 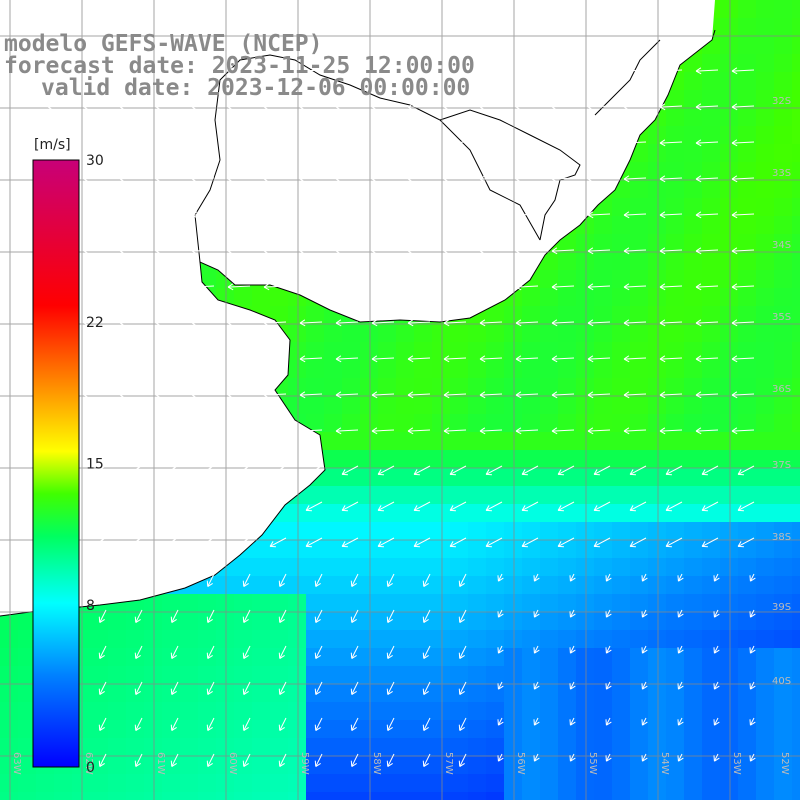 I want to click on lon-label: 57W, so click(x=448, y=763).